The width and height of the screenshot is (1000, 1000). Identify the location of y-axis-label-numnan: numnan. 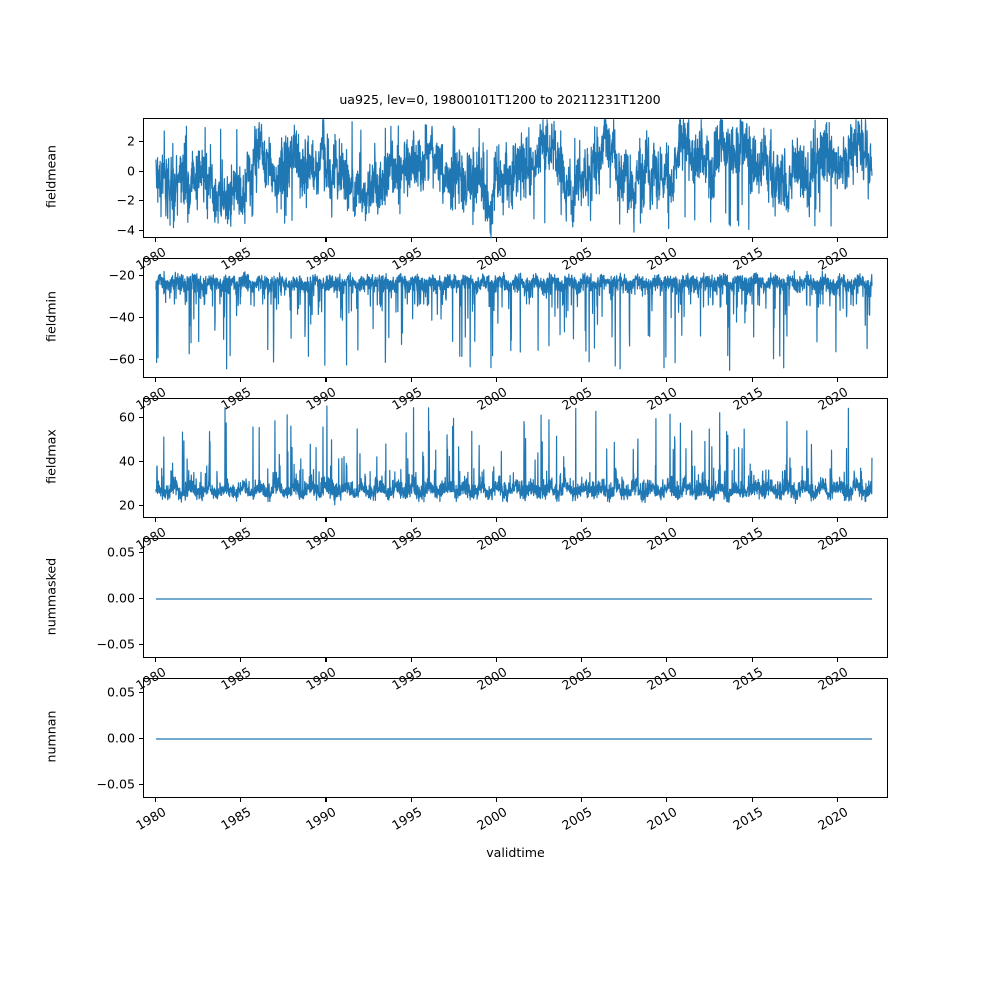
(51, 736).